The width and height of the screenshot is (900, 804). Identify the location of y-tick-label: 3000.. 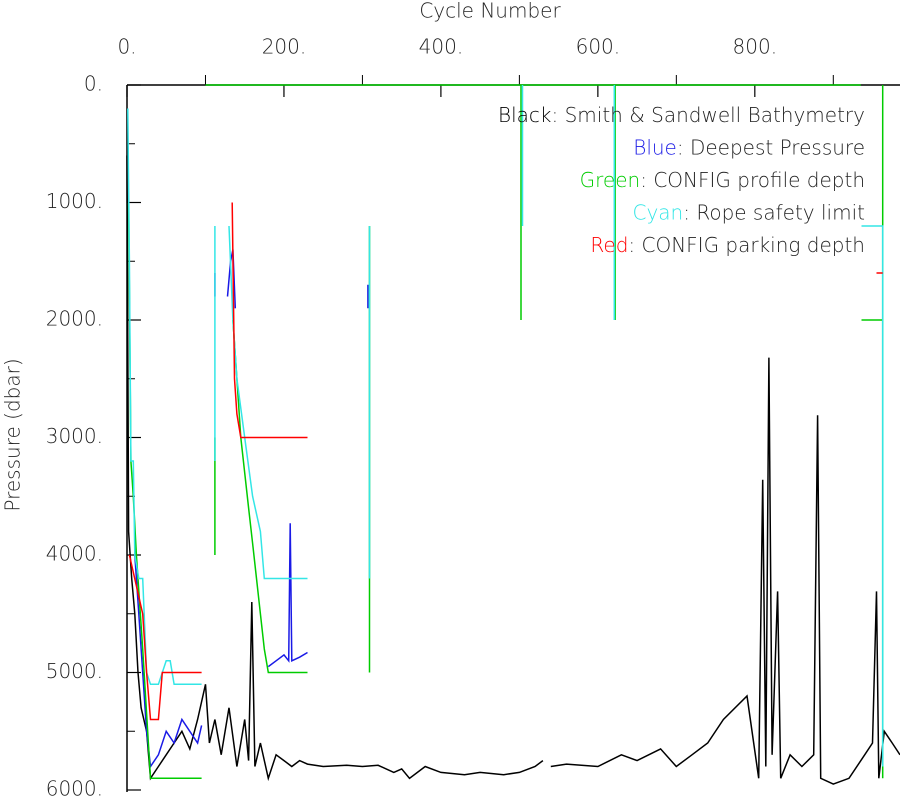
(74, 436).